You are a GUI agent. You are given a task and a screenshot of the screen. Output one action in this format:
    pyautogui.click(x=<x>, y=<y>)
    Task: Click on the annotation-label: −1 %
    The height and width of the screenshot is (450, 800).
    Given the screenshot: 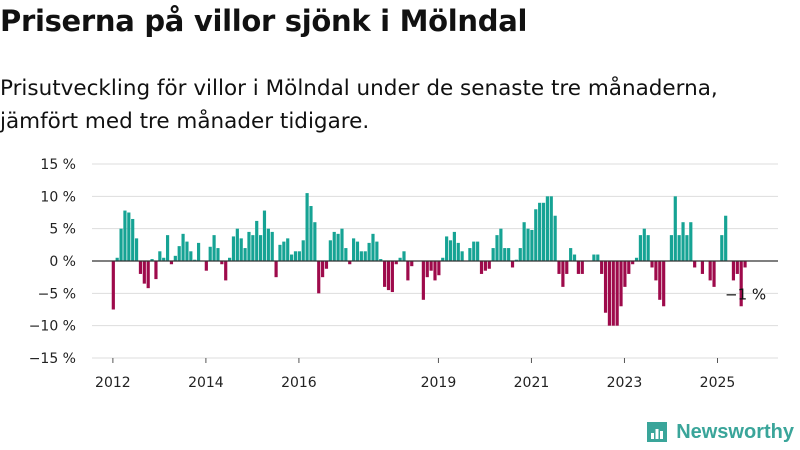 What is the action you would take?
    pyautogui.click(x=745, y=294)
    